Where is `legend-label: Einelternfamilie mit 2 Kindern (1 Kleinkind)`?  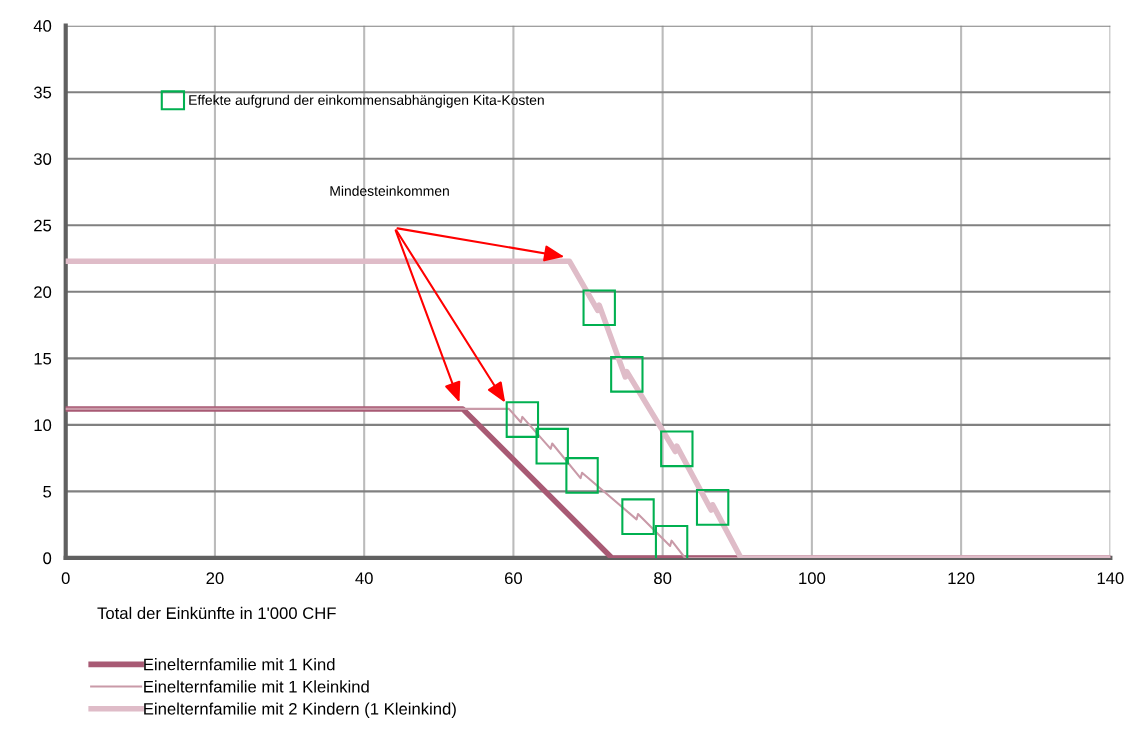
legend-label: Einelternfamilie mit 2 Kindern (1 Kleinkind) is located at coordinates (300, 710).